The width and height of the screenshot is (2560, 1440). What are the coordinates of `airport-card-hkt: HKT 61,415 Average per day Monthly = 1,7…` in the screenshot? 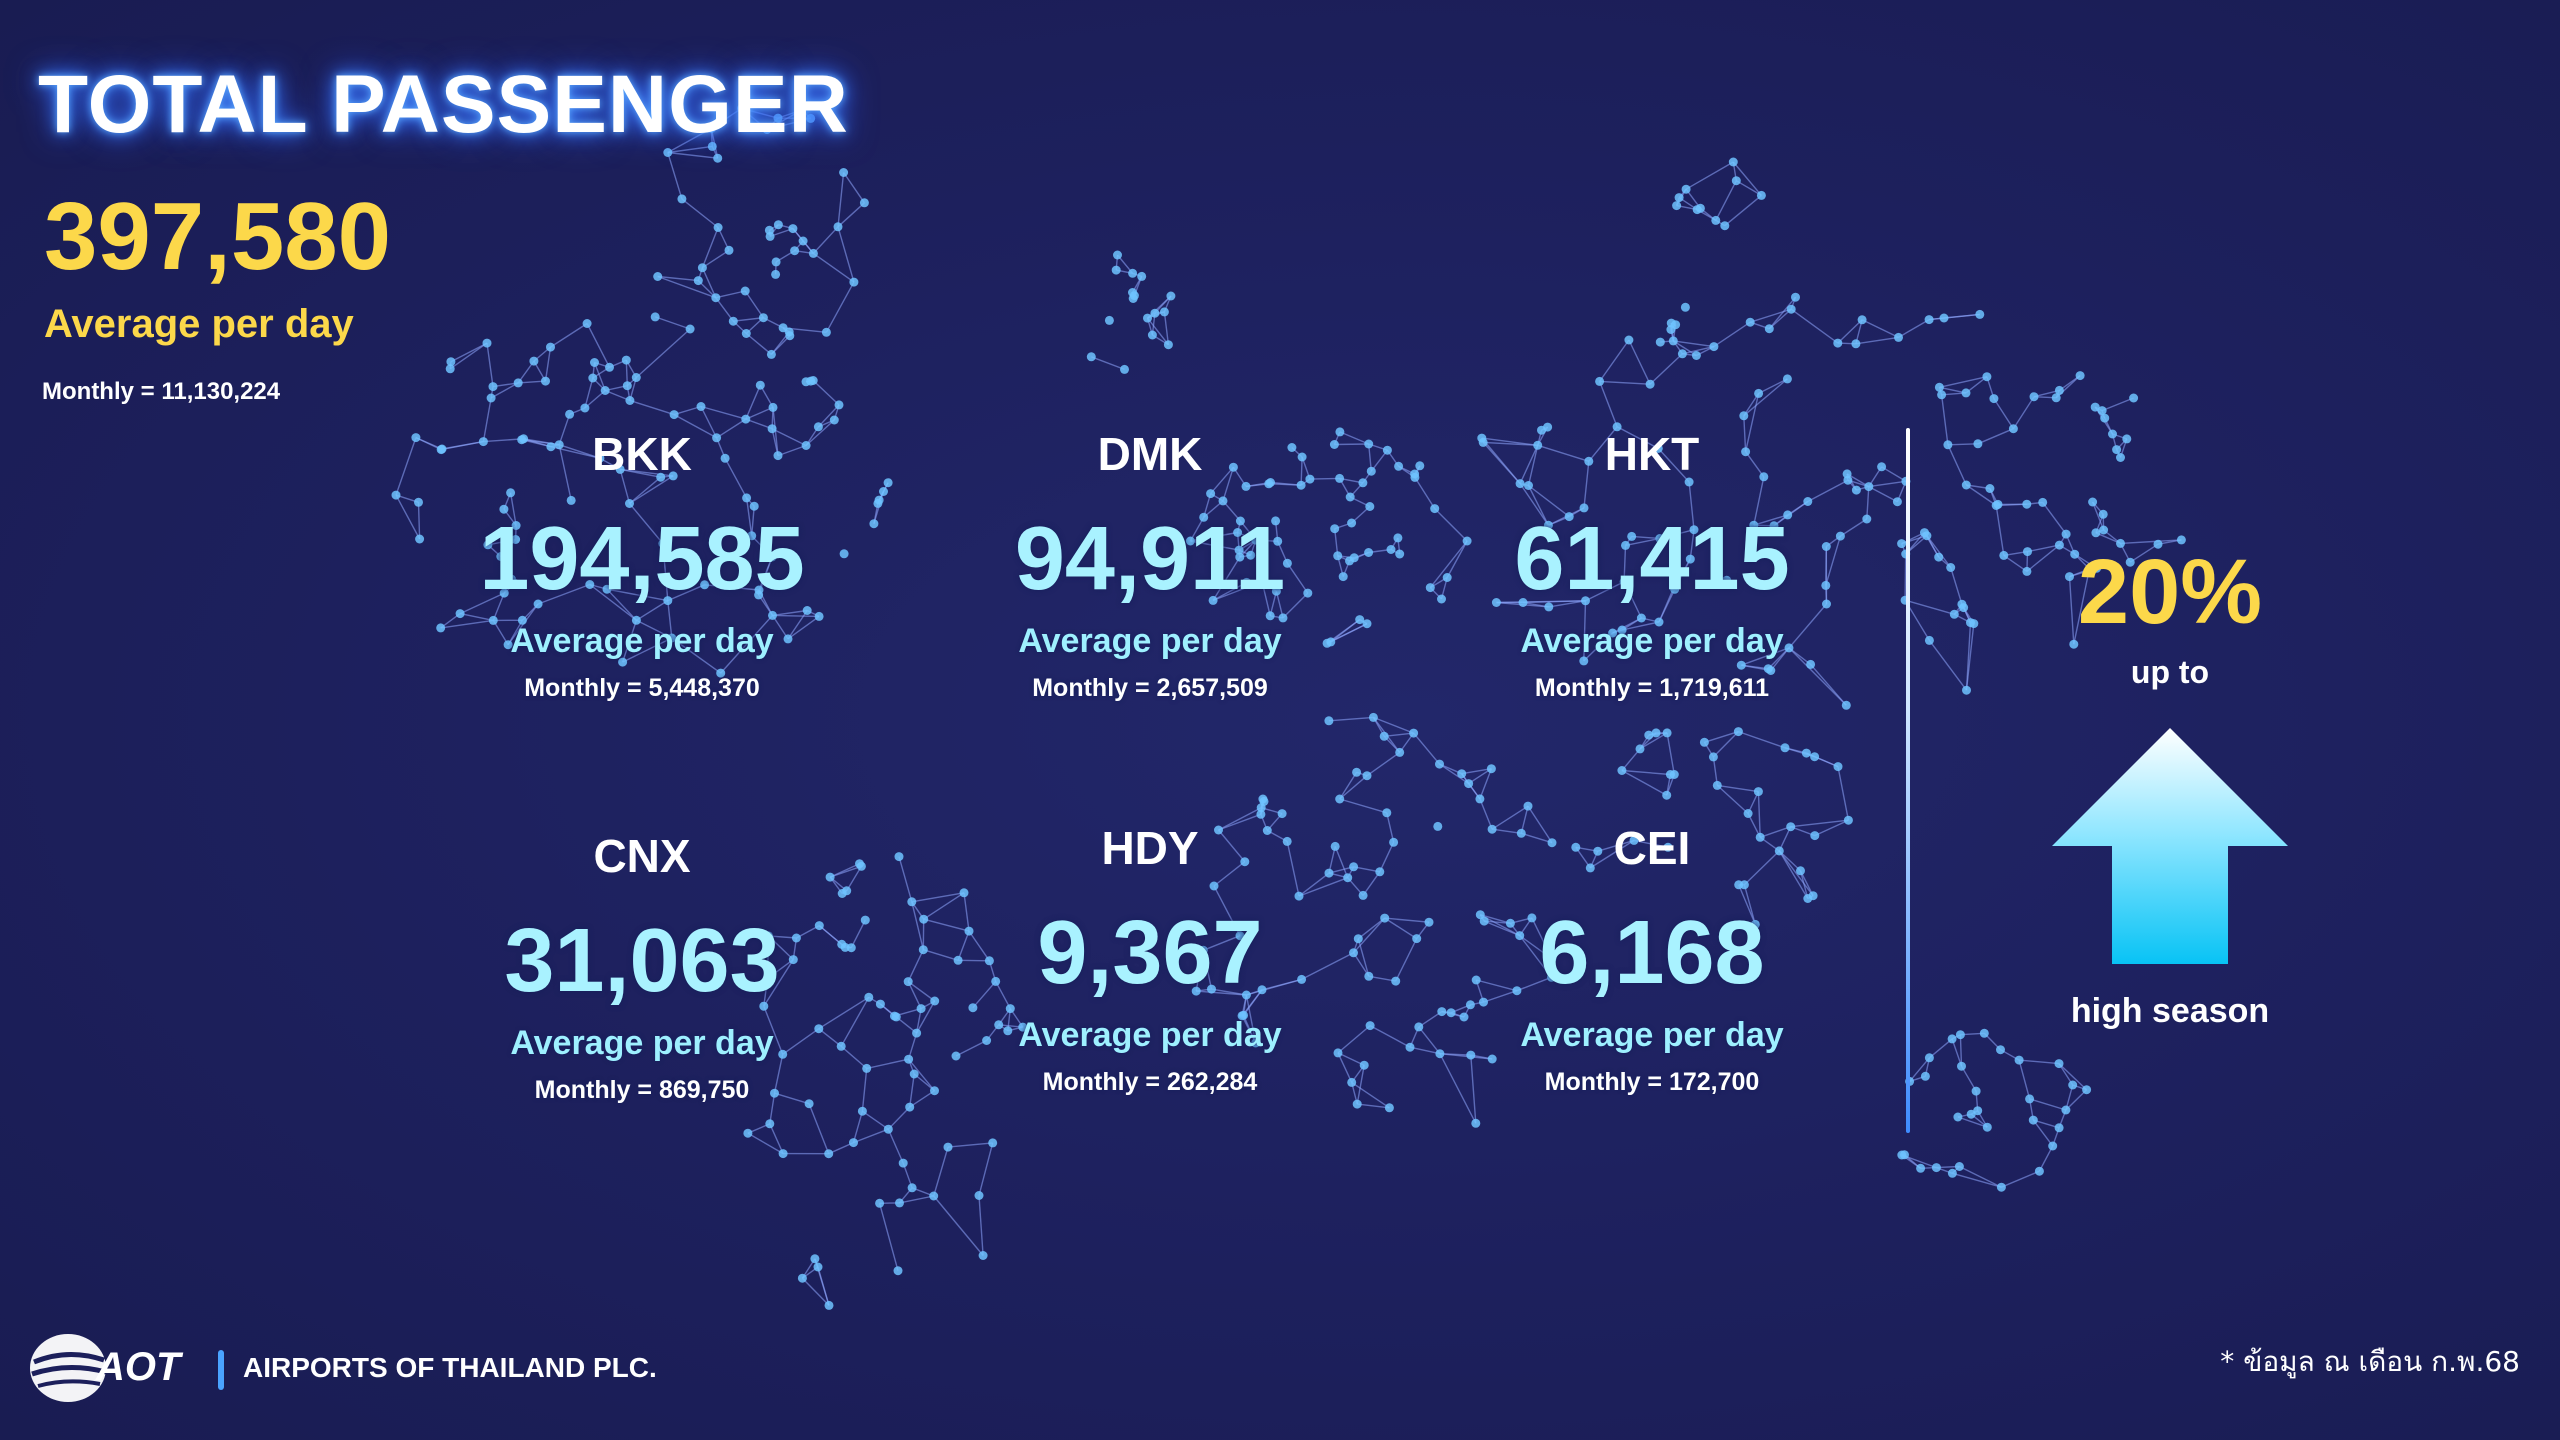 It's located at (1652, 565).